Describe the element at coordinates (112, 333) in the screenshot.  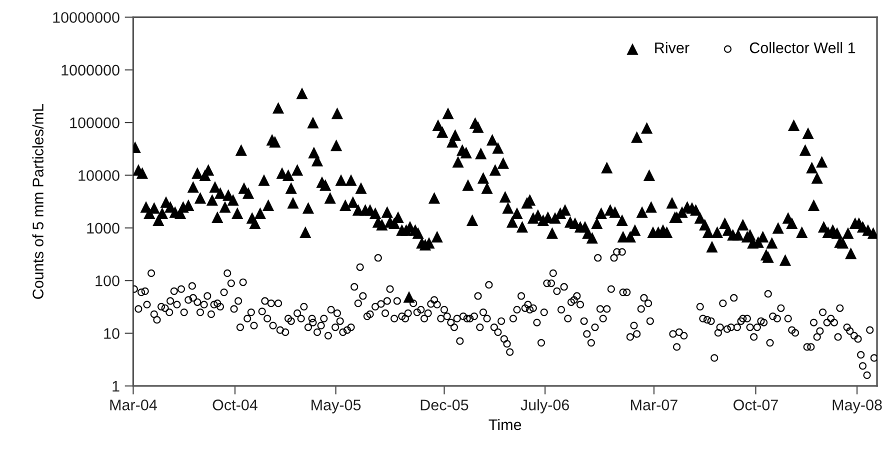
I see `y-tick-label: 10` at that location.